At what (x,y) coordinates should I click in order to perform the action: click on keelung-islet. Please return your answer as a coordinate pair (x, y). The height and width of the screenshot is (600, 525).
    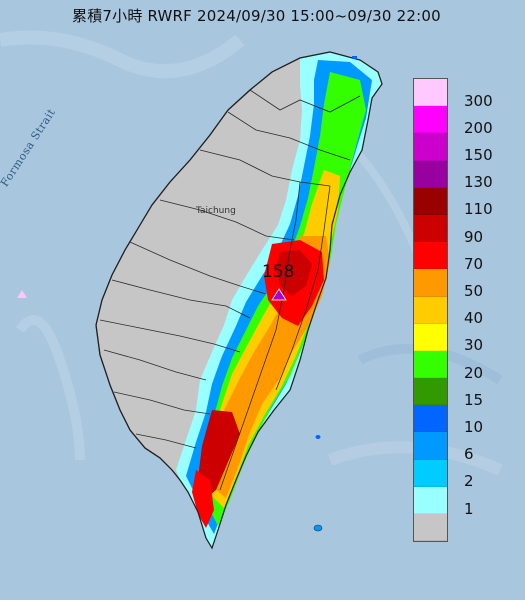
    Looking at the image, I should click on (354, 57).